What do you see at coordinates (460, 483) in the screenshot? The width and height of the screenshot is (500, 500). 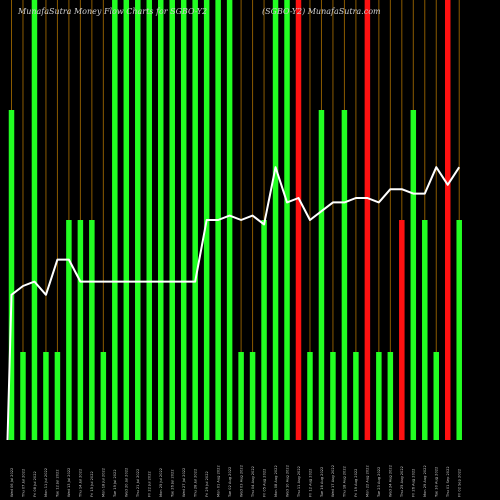 I see `x-tick-label: Fri 02 Sep 2022` at bounding box center [460, 483].